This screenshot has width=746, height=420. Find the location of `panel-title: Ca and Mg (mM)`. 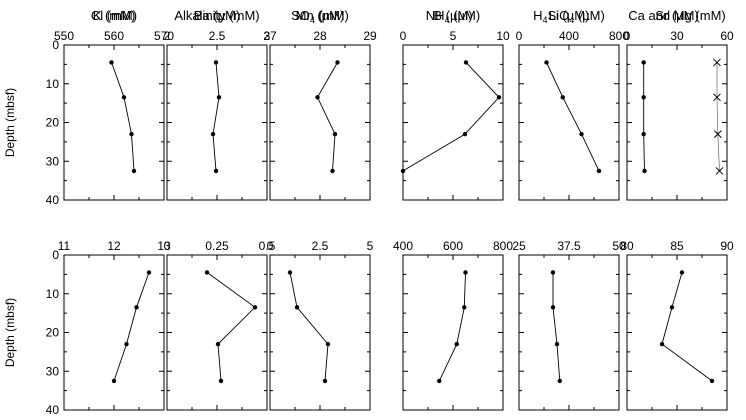

panel-title: Ca and Mg (mM) is located at coordinates (677, 15).